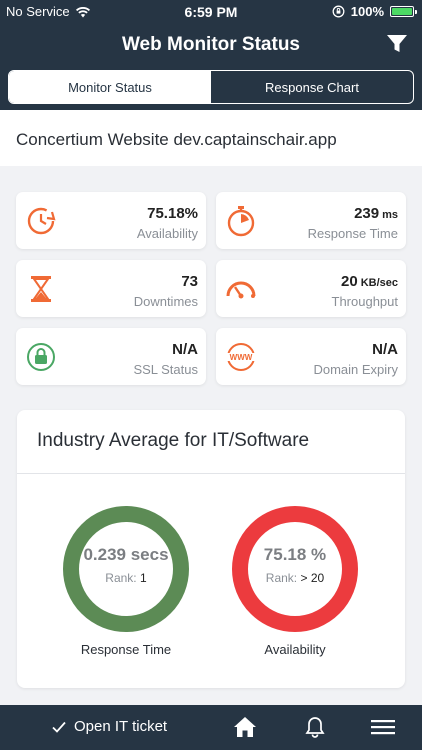  I want to click on availability-ring-rank: Rank: > 20, so click(295, 578).